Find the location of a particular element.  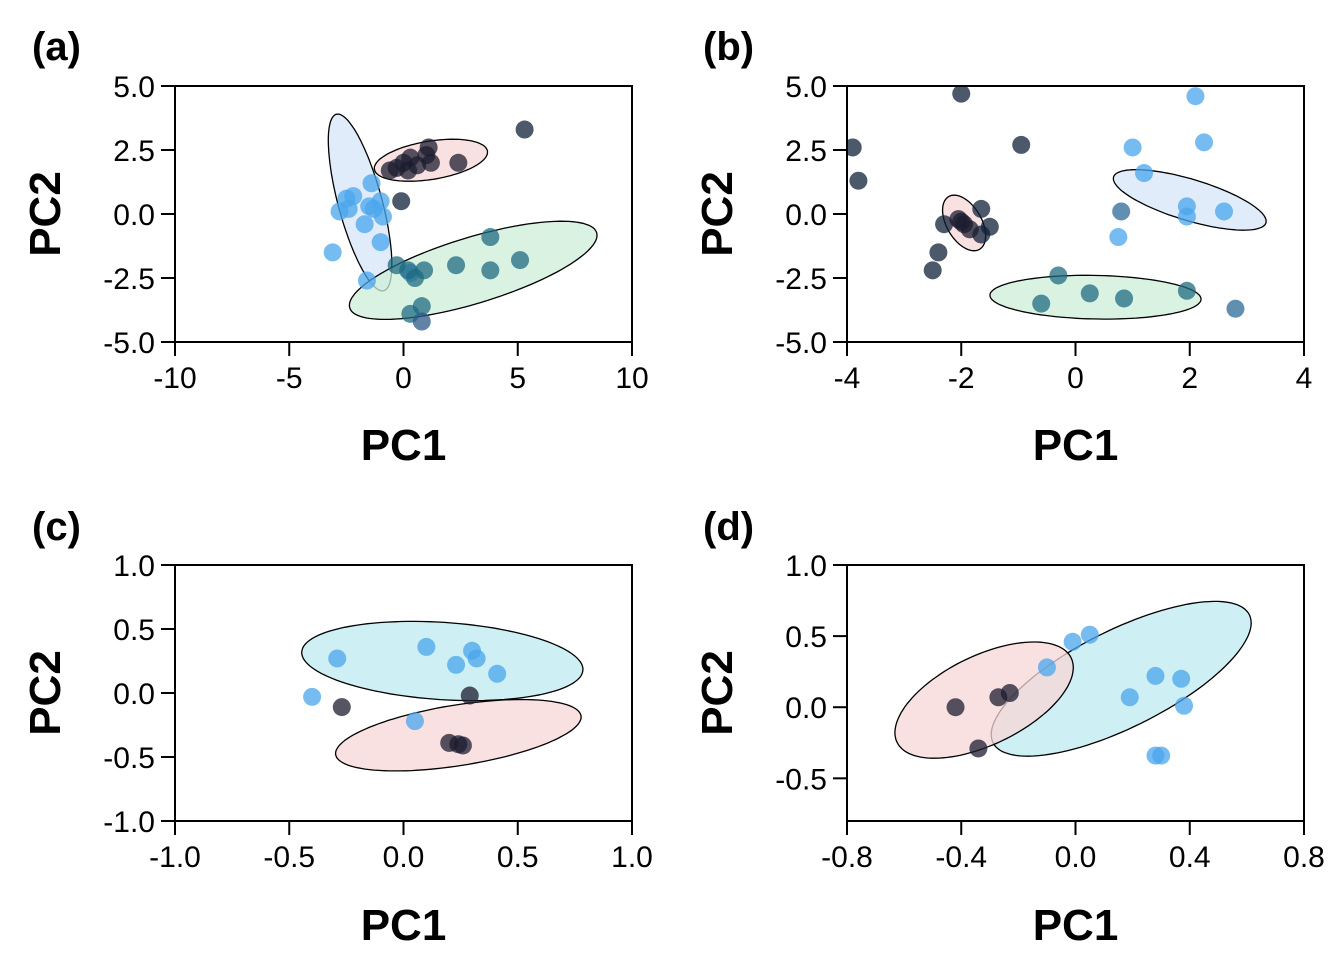

x-tick-label: -1.0 is located at coordinates (175, 857).